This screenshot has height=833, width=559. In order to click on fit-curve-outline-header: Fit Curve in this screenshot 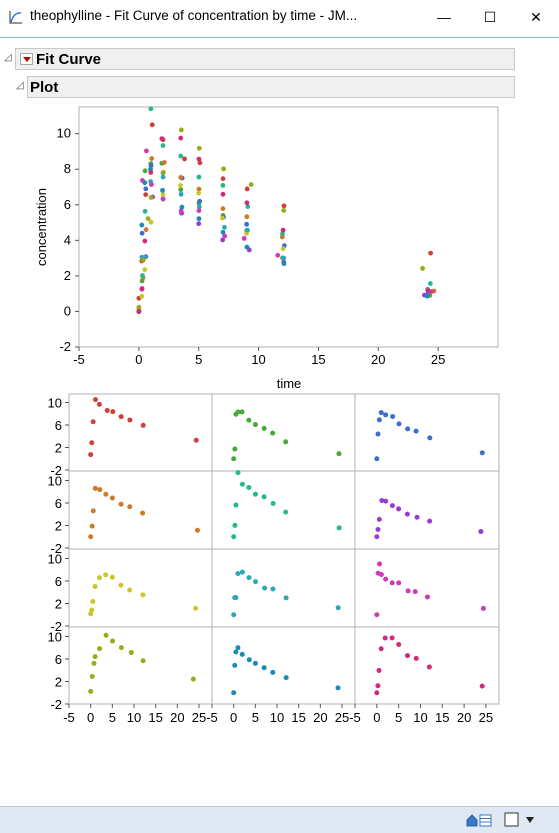, I will do `click(265, 59)`.